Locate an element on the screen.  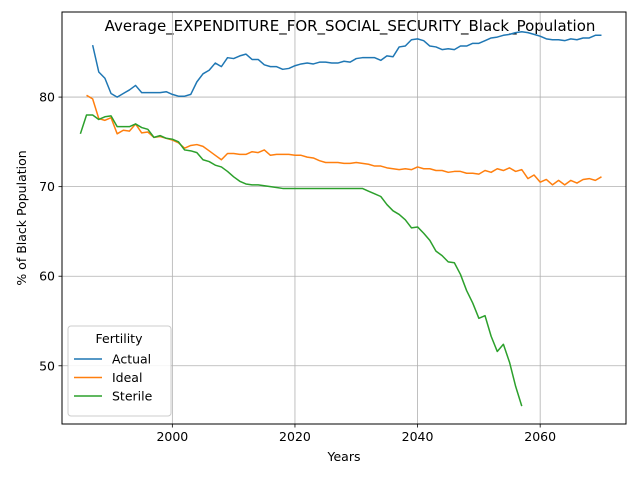
y-tick-label: 50 is located at coordinates (47, 365).